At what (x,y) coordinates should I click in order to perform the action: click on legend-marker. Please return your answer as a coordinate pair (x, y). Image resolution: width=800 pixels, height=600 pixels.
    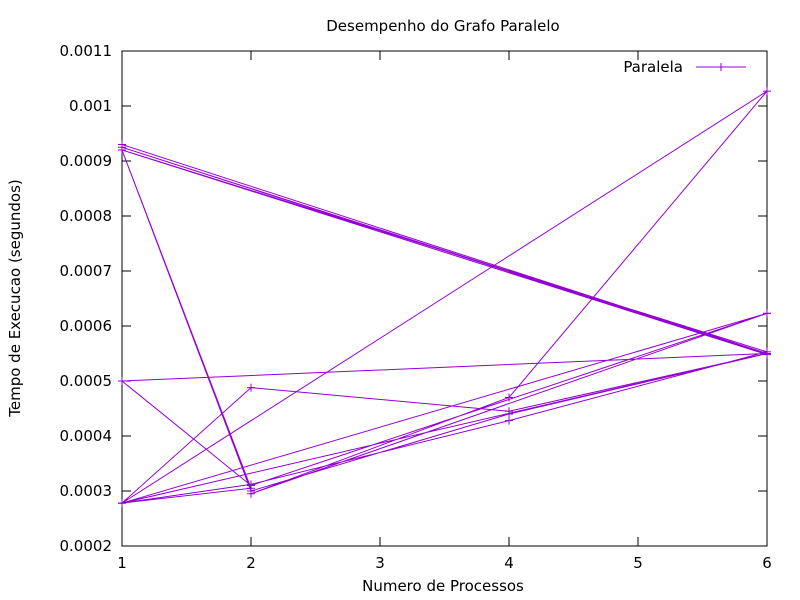
    Looking at the image, I should click on (721, 67).